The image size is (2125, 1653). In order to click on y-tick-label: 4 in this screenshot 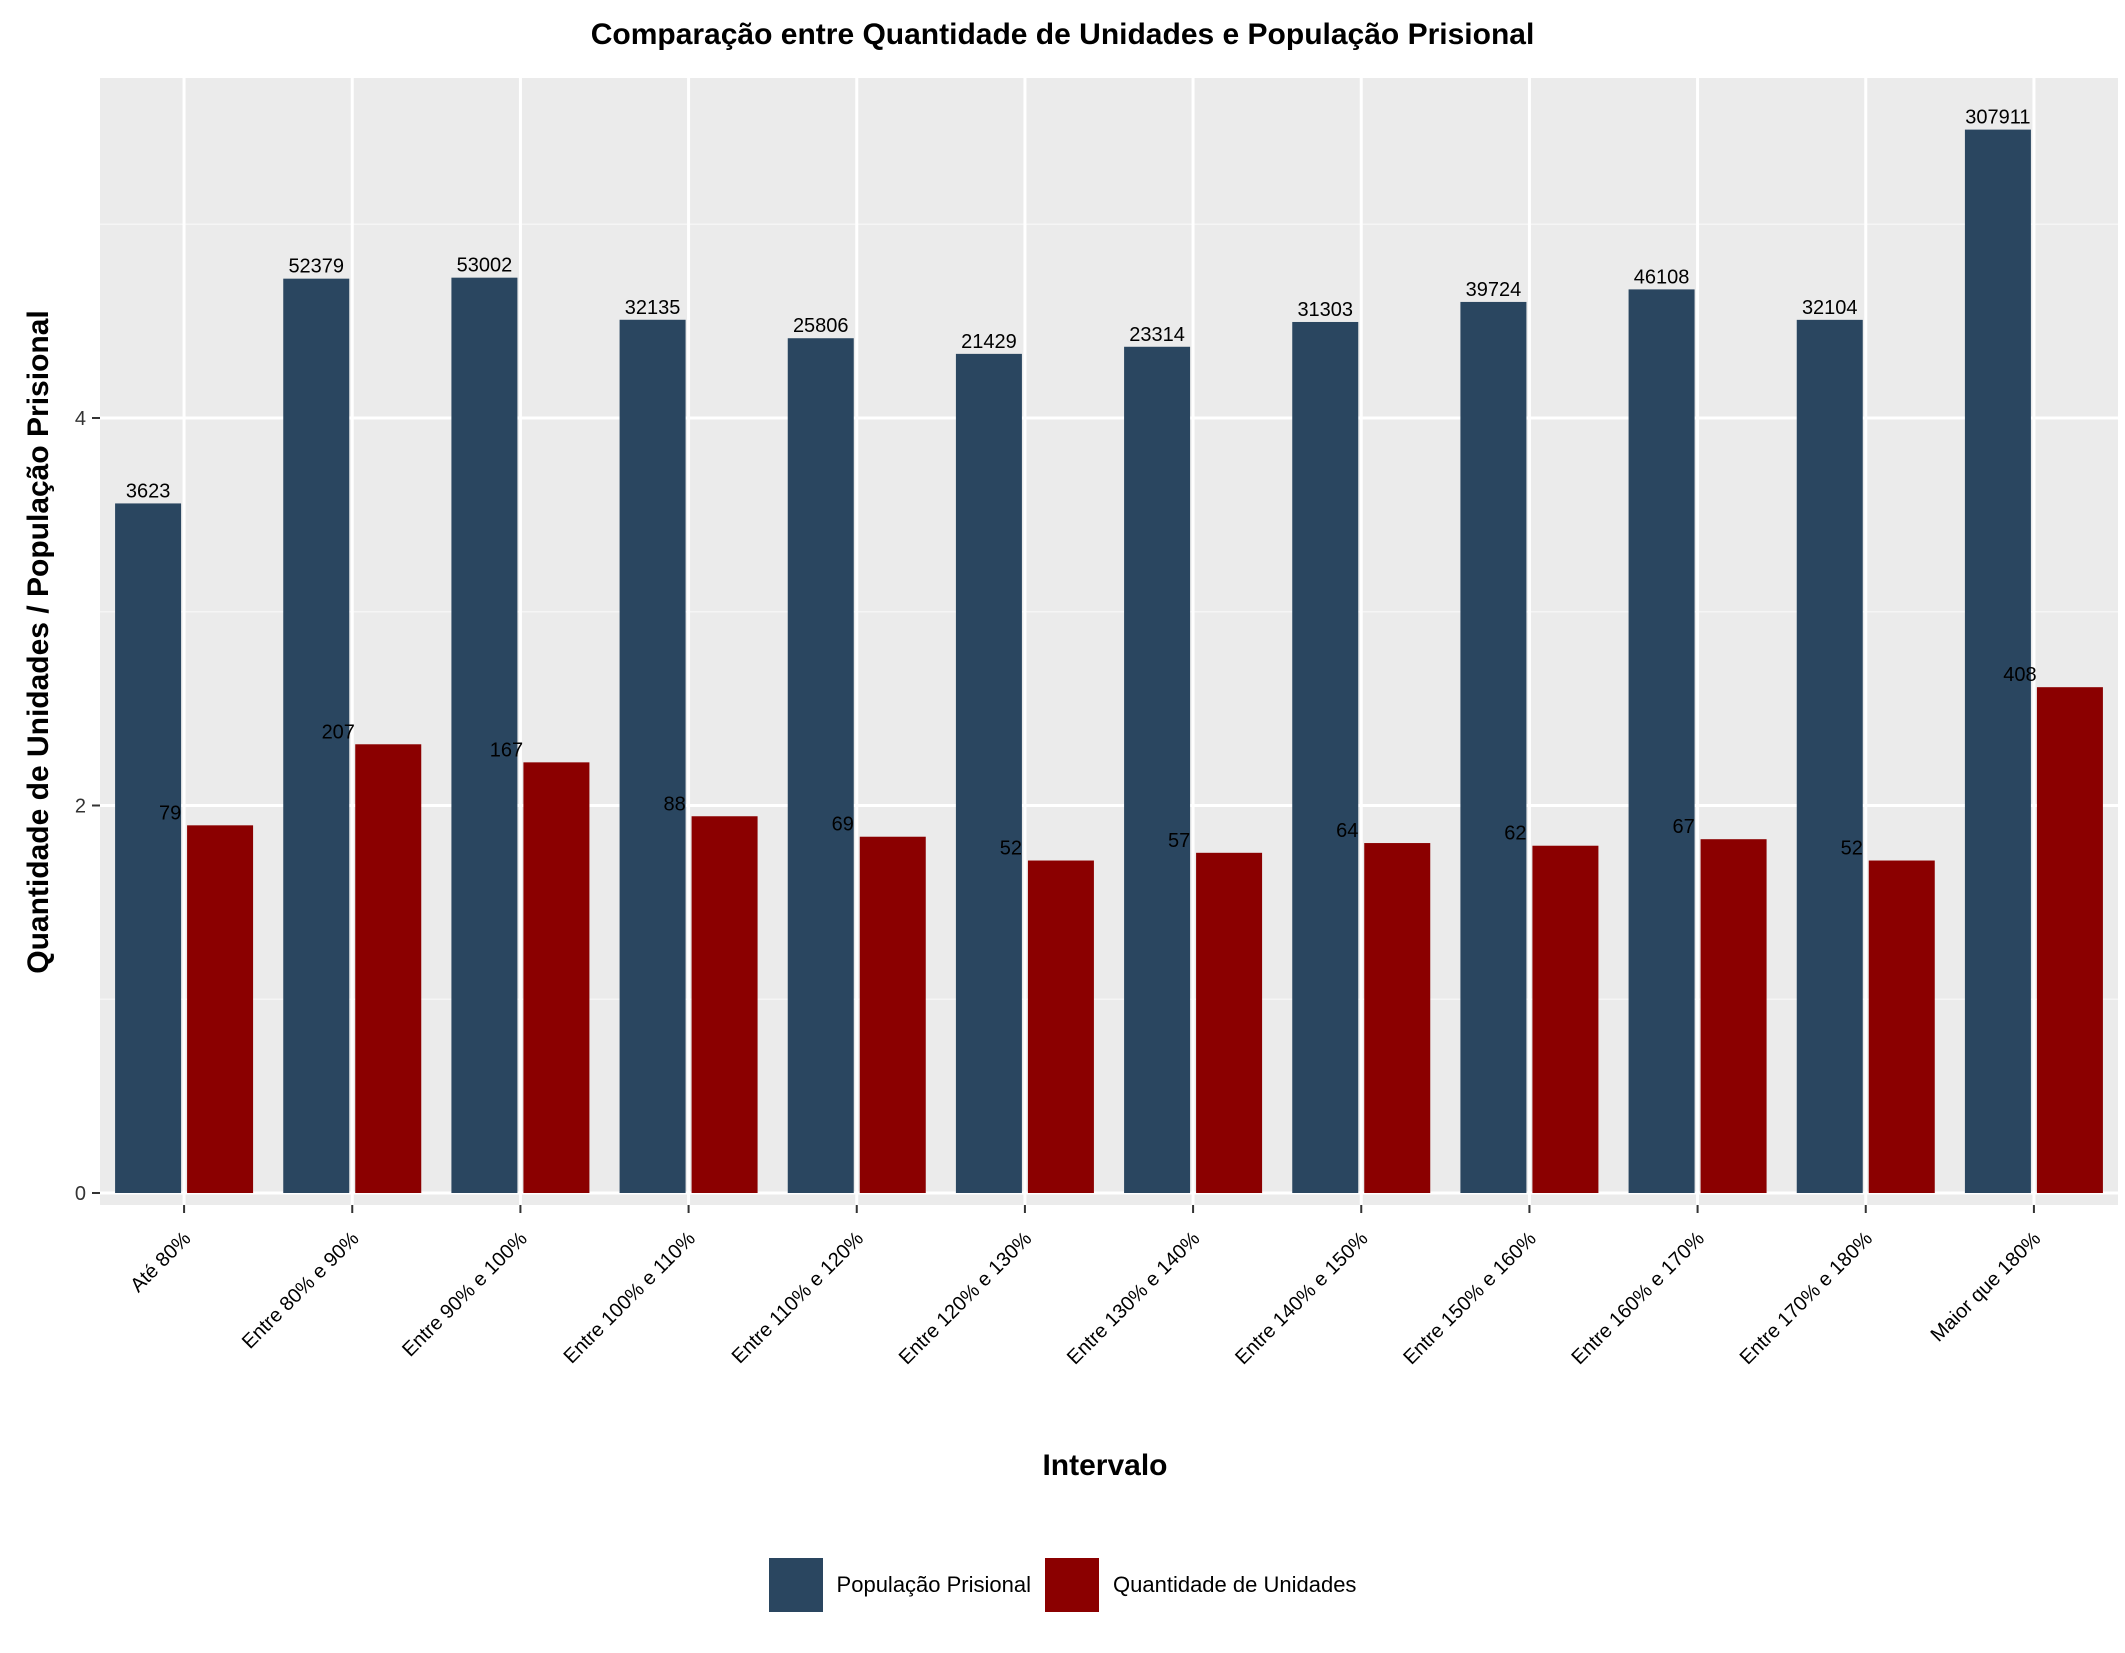, I will do `click(80, 419)`.